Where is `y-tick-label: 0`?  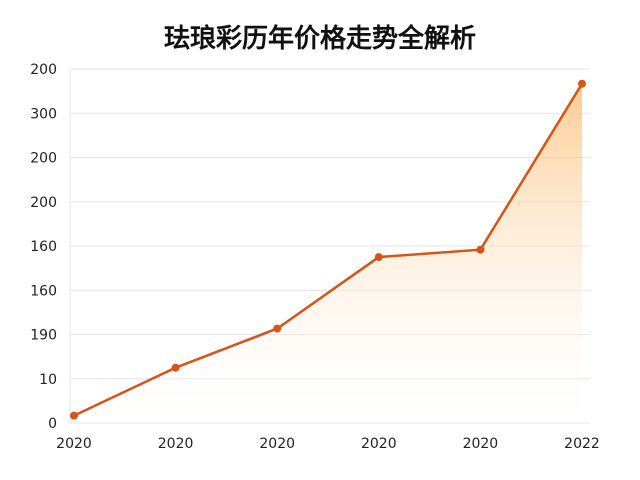 y-tick-label: 0 is located at coordinates (52, 424).